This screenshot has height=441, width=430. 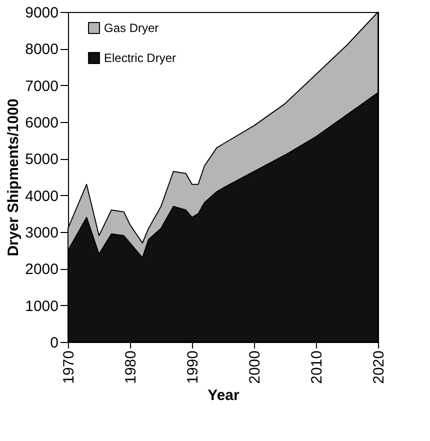 I want to click on x-tick-label: 2010, so click(x=317, y=367).